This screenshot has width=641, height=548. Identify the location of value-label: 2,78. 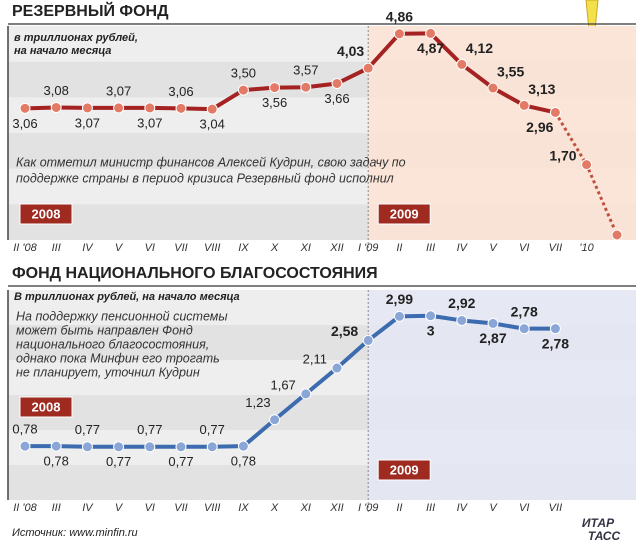
(555, 343).